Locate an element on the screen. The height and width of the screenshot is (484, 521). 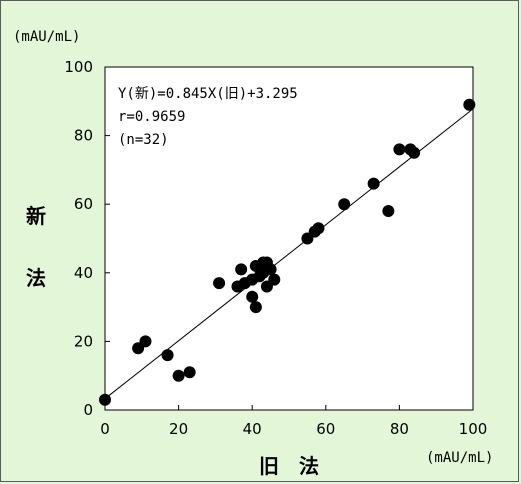
y-tick-label: 80 is located at coordinates (83, 136).